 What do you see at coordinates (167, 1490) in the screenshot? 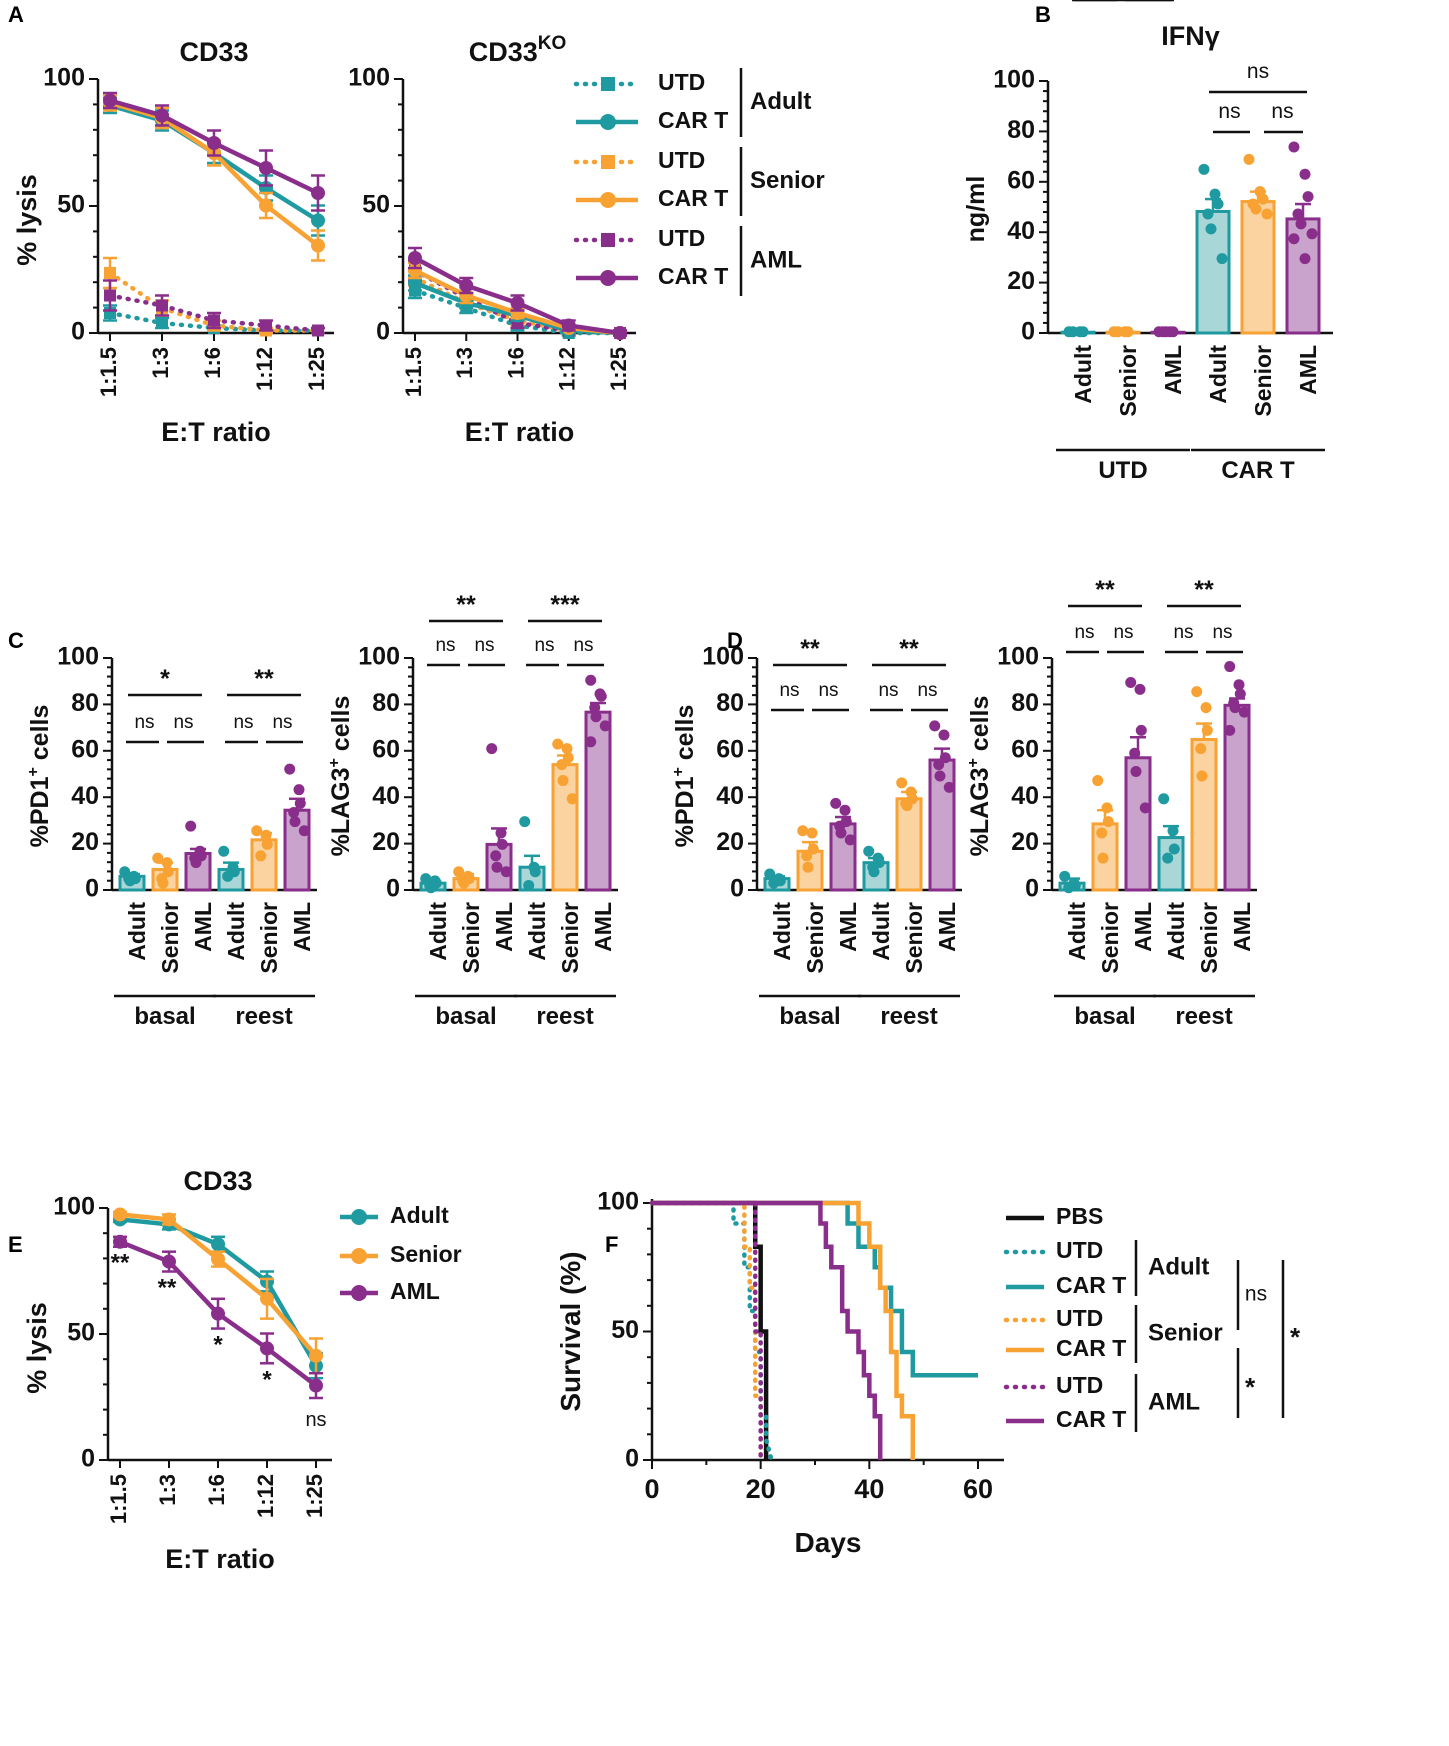
I see `chart-e-cd33-x-tick-label: 1:3` at bounding box center [167, 1490].